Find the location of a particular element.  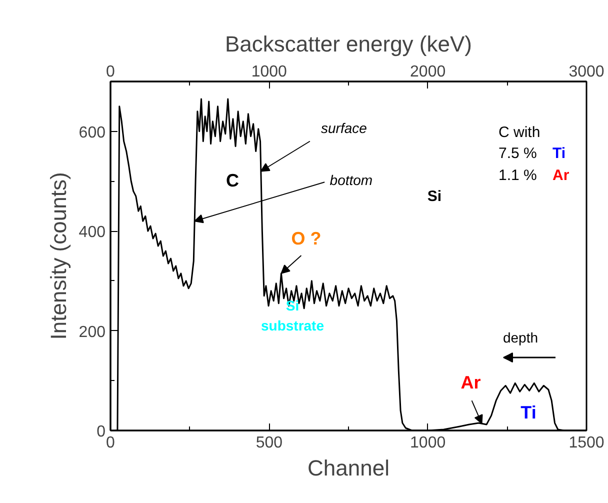

annotation: 1.1 % is located at coordinates (517, 175).